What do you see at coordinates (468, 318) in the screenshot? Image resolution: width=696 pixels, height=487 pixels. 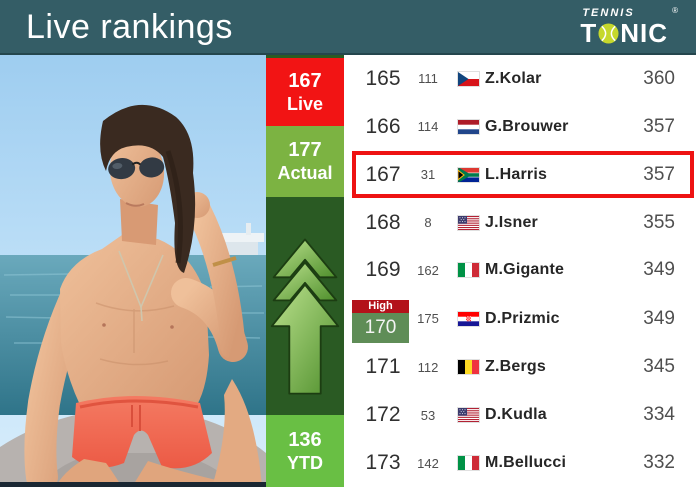 I see `flag-icon-hr` at bounding box center [468, 318].